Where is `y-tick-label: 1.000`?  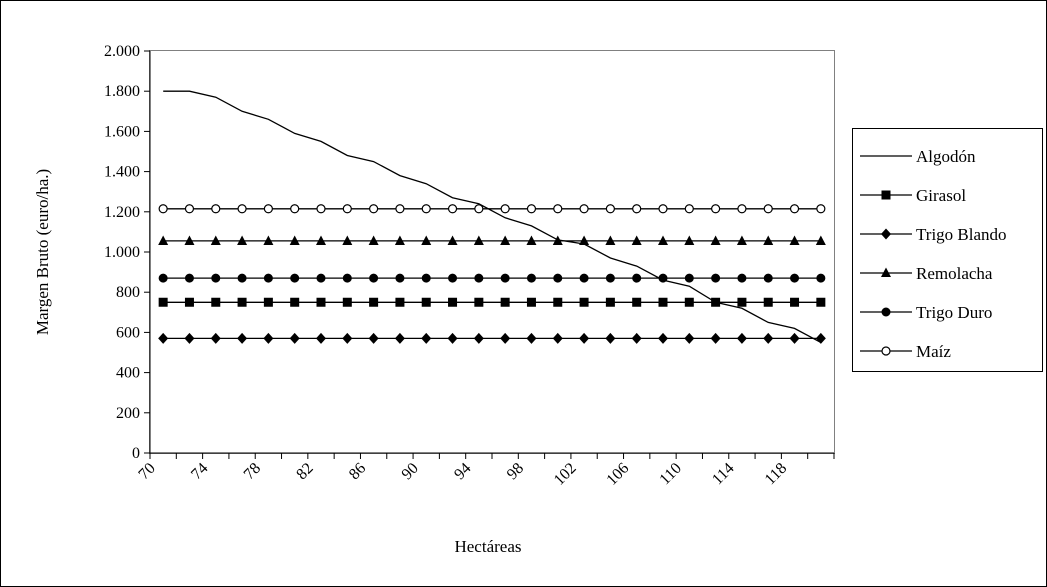
y-tick-label: 1.000 is located at coordinates (122, 252).